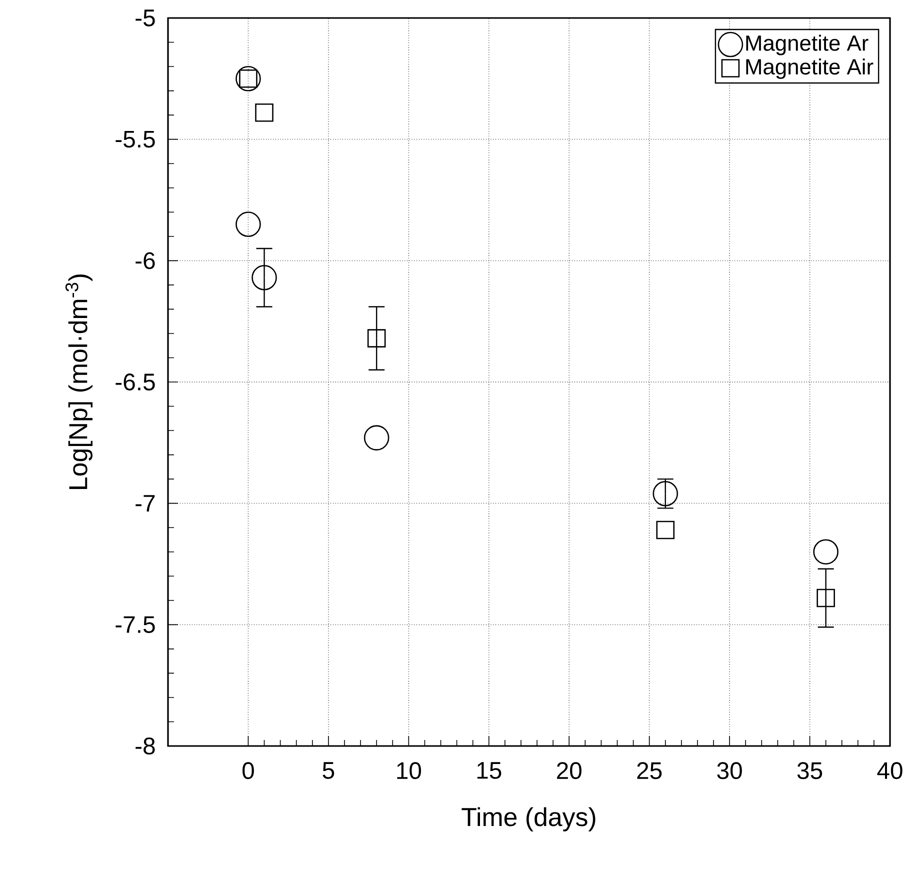 The image size is (914, 869). I want to click on x-tick-label: 0, so click(248, 771).